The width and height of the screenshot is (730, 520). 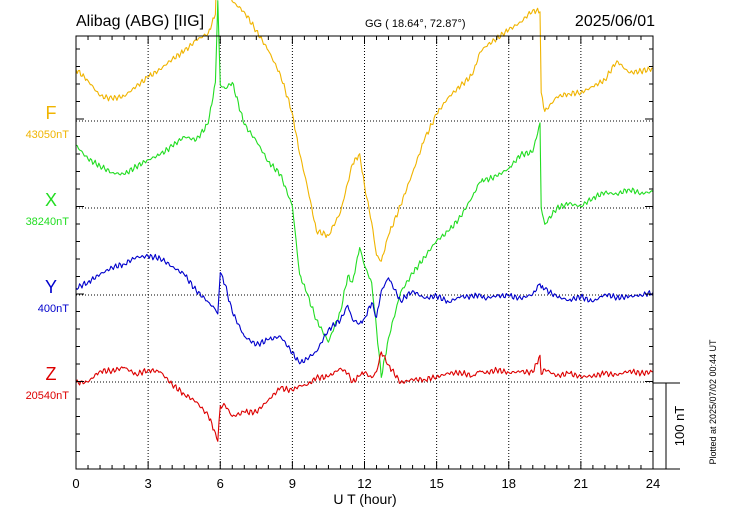 I want to click on series-name-x: X, so click(x=51, y=200).